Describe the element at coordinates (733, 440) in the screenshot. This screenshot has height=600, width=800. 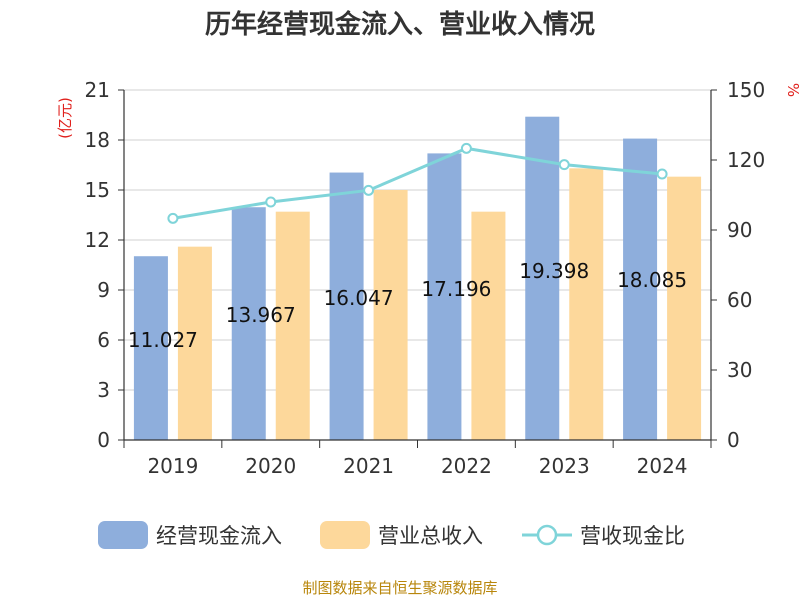
I see `y-right-tick-label: 0` at that location.